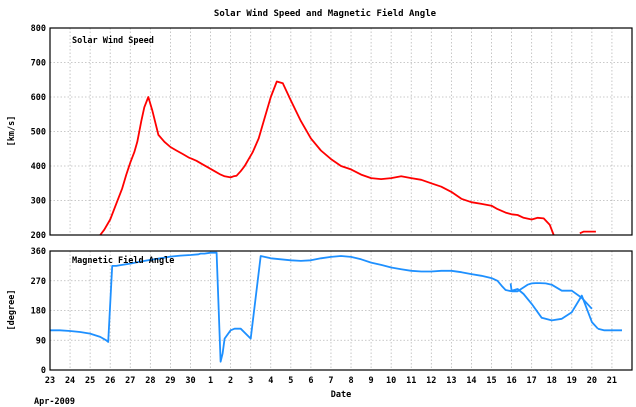  I want to click on speed-axis-ticks: 200 300 400 500 600 700 800, so click(38, 132).